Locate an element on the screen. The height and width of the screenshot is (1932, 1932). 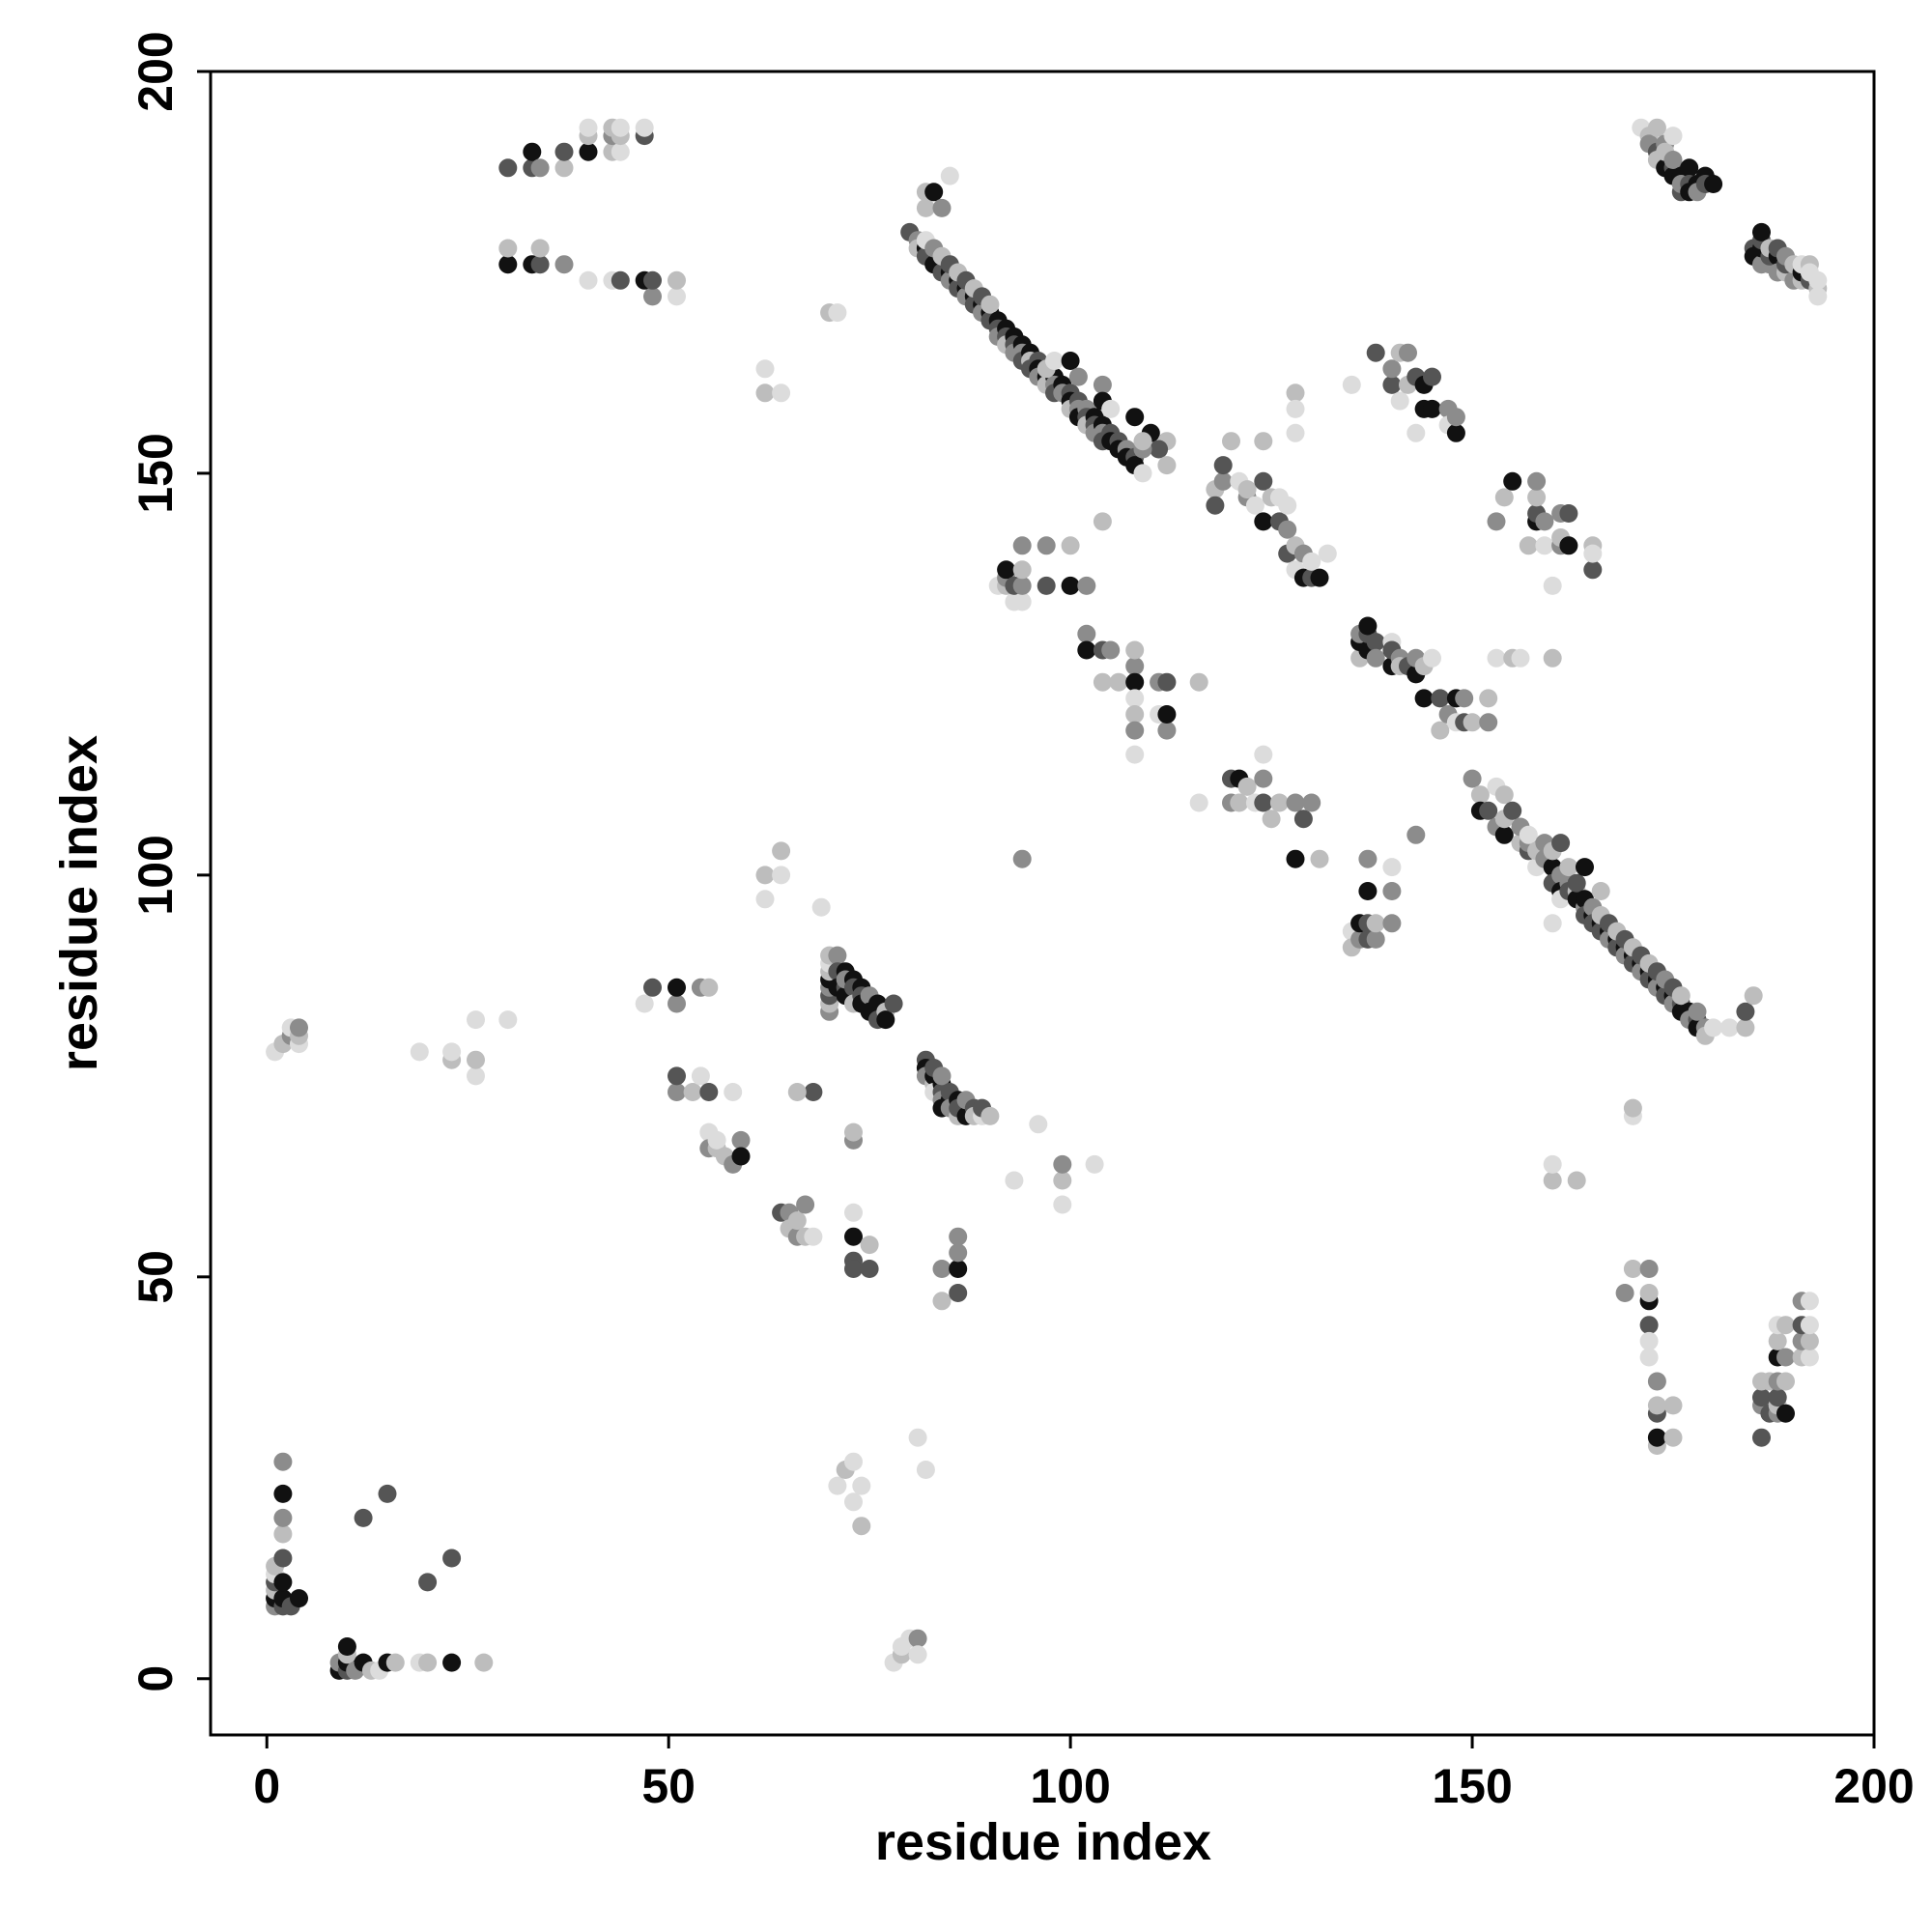
x-tick-label: 50 is located at coordinates (668, 1786).